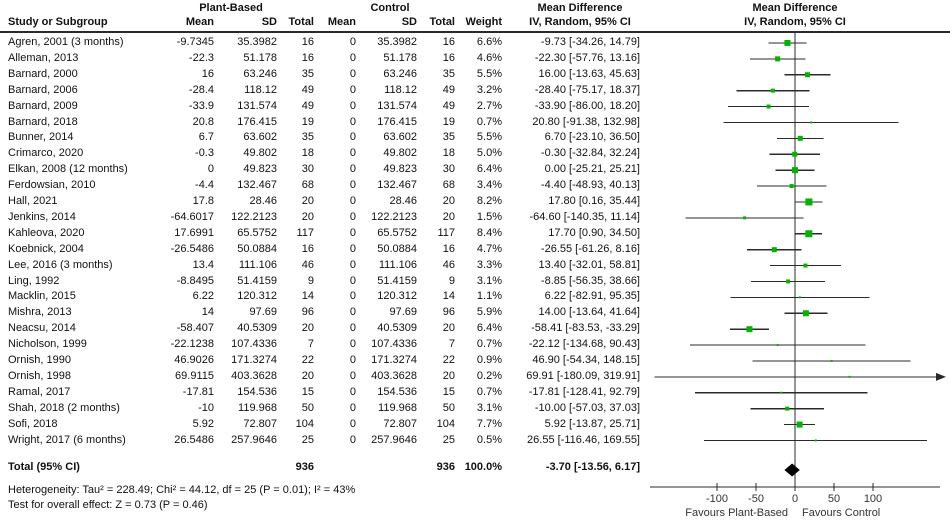 This screenshot has height=528, width=950. Describe the element at coordinates (489, 201) in the screenshot. I see `weight: 8.2%` at that location.